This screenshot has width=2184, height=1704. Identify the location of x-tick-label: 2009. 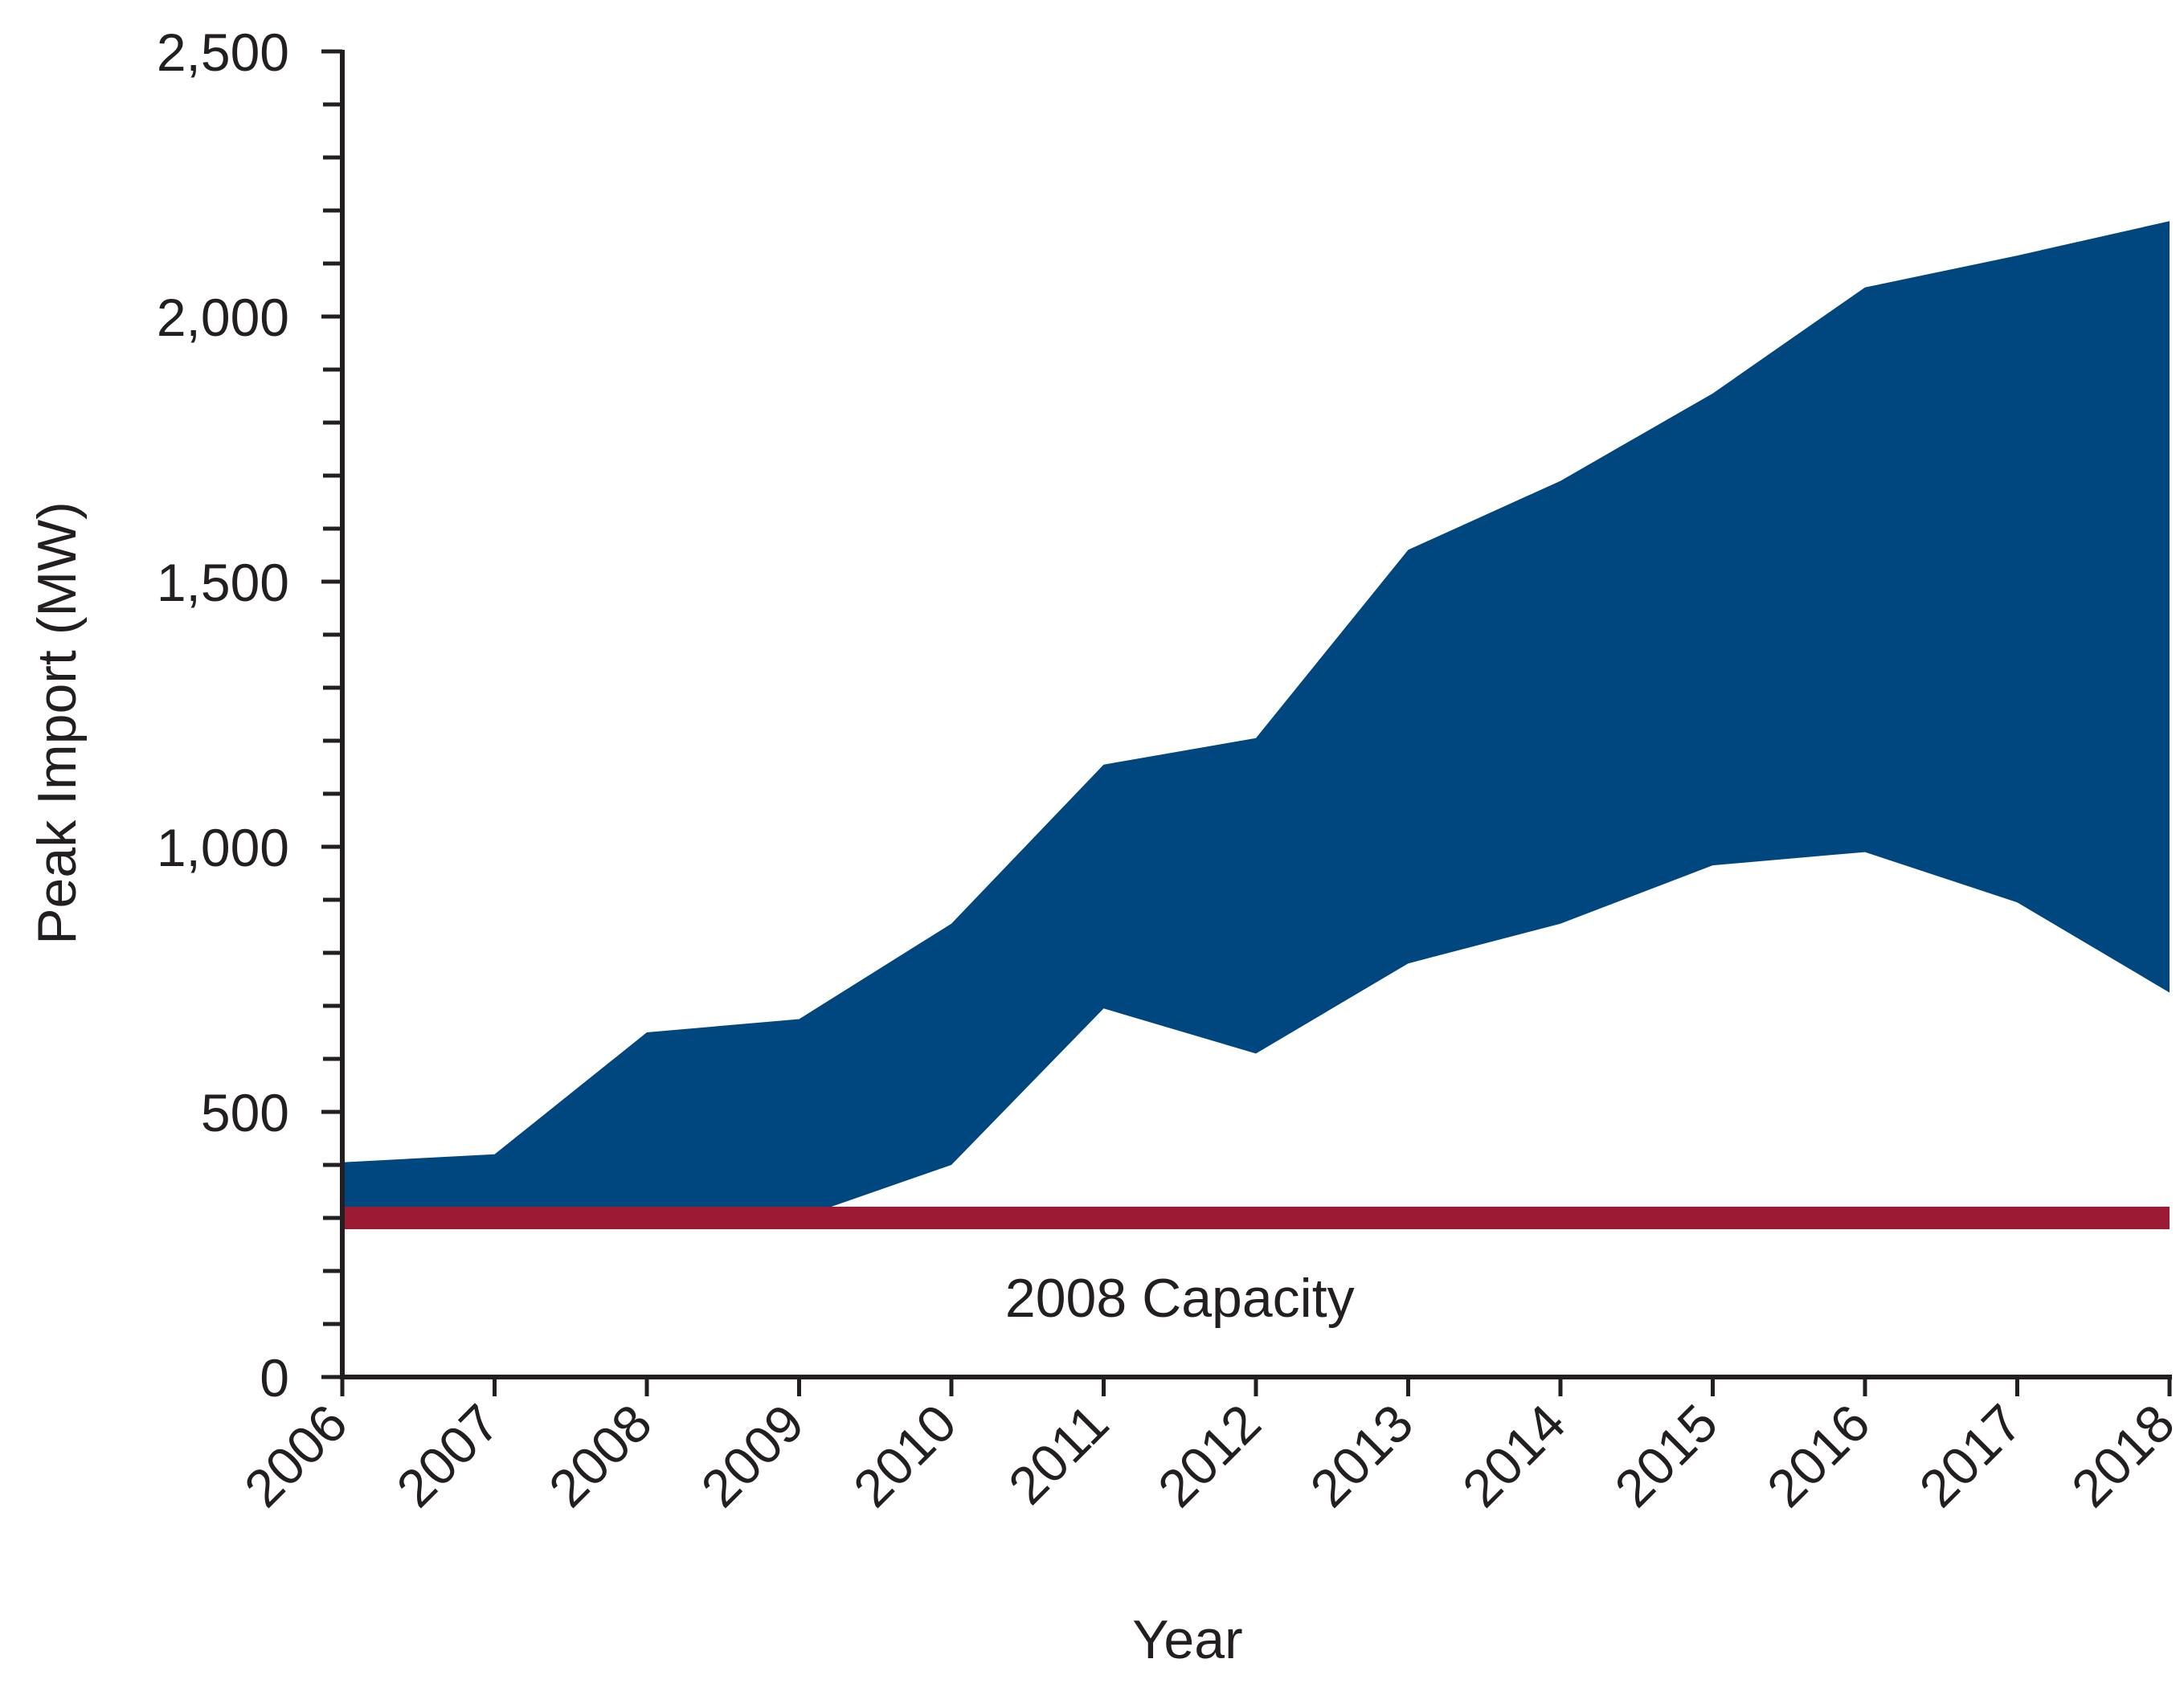
(752, 1455).